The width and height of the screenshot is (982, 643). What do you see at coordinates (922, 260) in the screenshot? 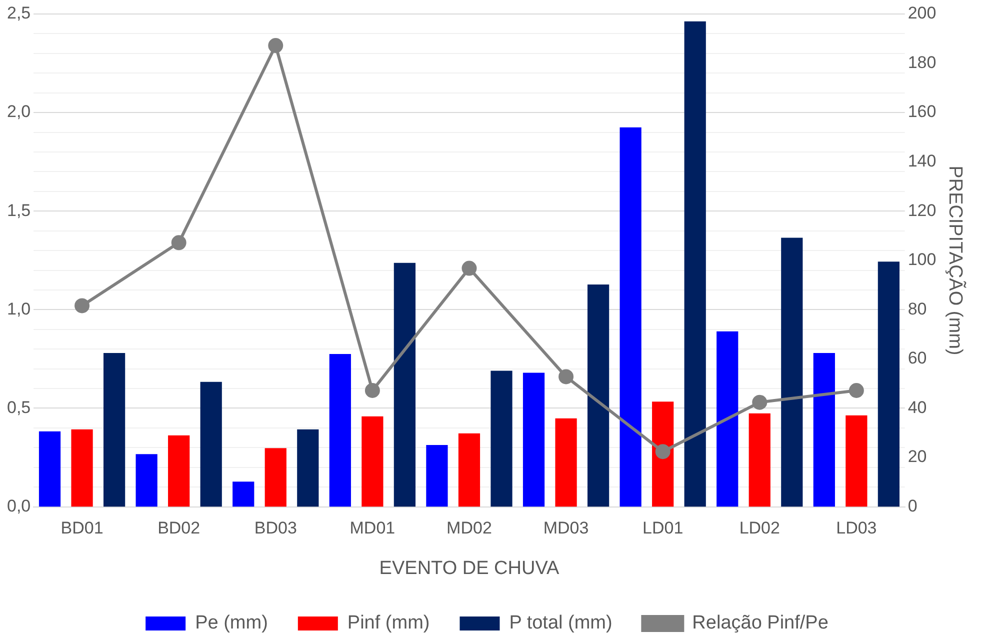
I see `y2-tick-label: 100` at bounding box center [922, 260].